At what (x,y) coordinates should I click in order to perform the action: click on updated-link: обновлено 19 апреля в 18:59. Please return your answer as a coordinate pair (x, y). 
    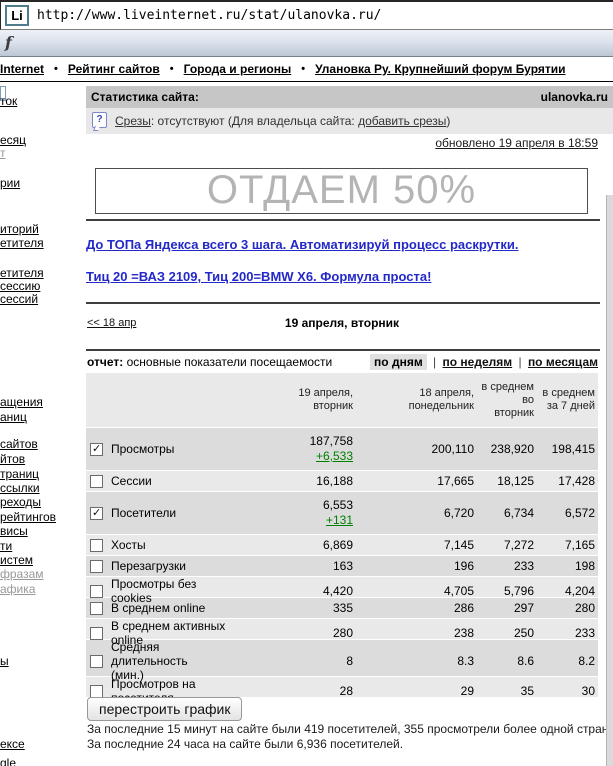
    Looking at the image, I should click on (516, 143).